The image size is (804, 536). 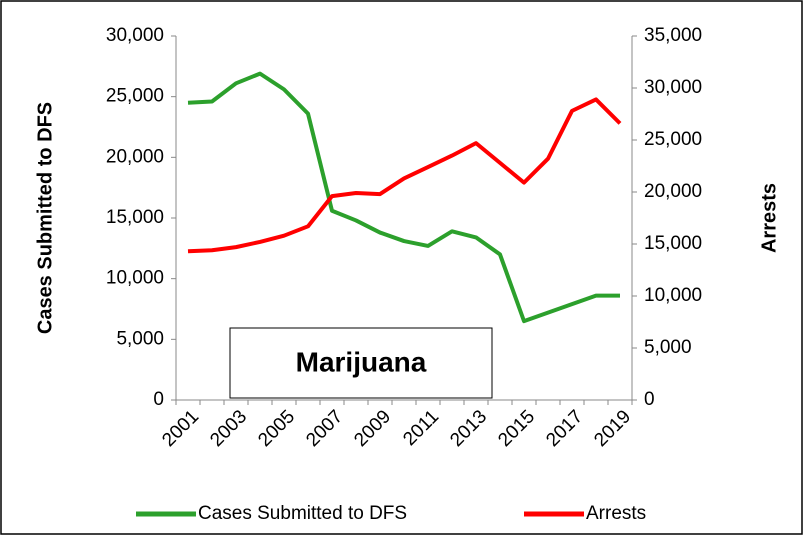 I want to click on y-axis-title: Cases Submitted to DFS, so click(x=45, y=218).